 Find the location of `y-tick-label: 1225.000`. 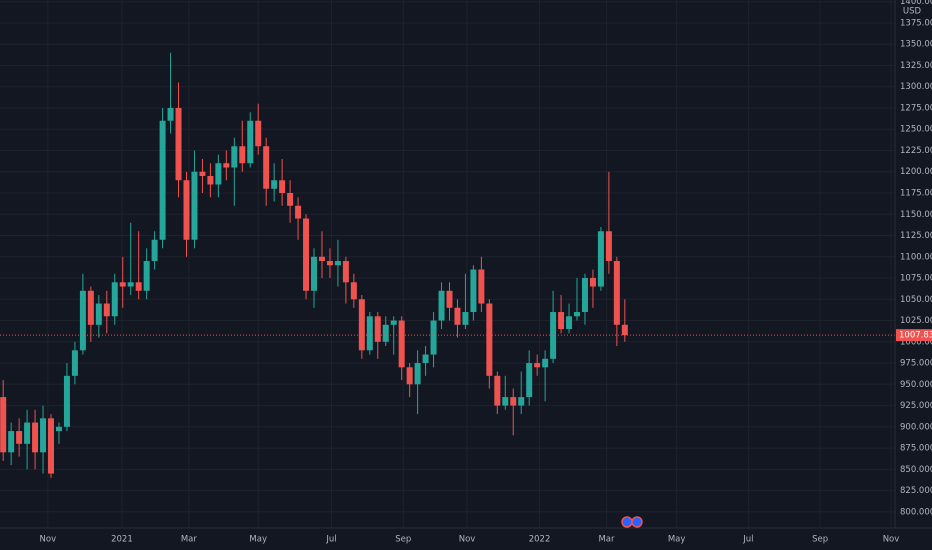

y-tick-label: 1225.000 is located at coordinates (916, 151).